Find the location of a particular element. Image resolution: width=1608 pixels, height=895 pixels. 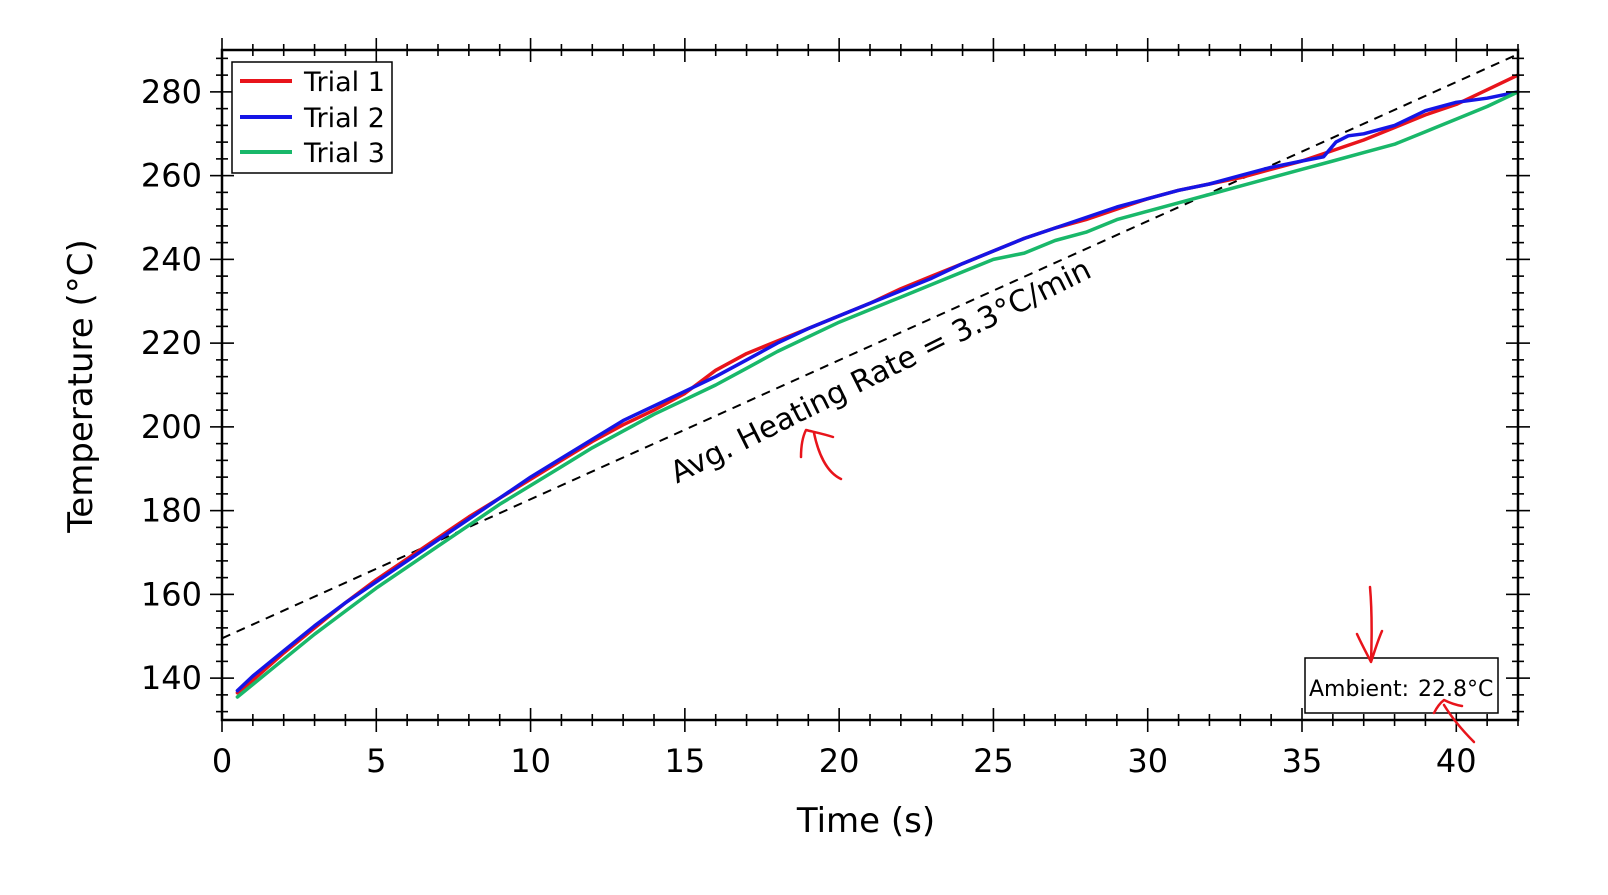

x-tick-label: 0 is located at coordinates (222, 761).